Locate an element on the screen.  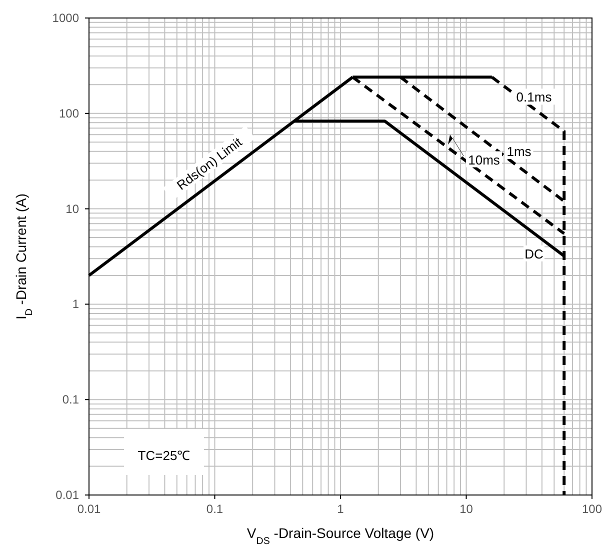
y-tick-label: 1 is located at coordinates (76, 304).